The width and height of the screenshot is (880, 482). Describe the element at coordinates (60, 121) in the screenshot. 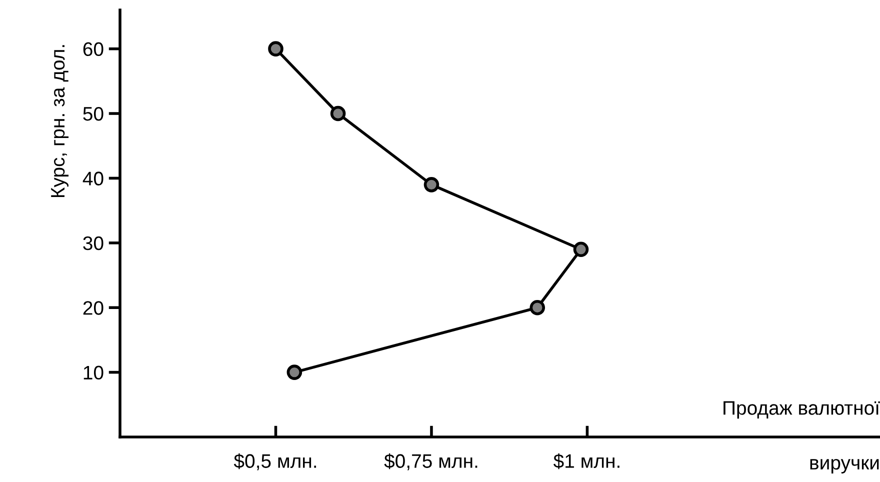

I see `y-axis-title: Курс, грн. за дол.` at that location.